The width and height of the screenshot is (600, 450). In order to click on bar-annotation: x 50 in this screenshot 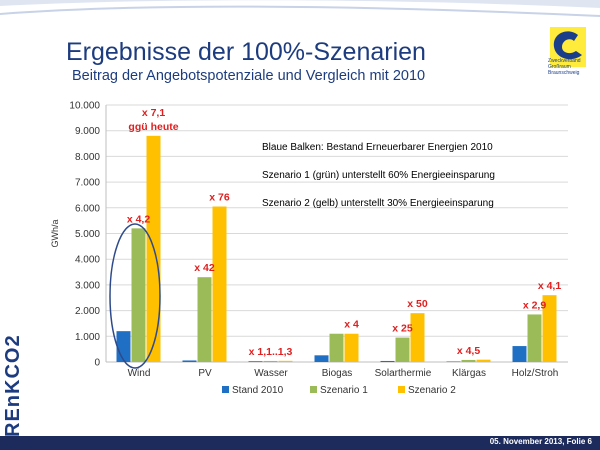, I will do `click(417, 304)`.